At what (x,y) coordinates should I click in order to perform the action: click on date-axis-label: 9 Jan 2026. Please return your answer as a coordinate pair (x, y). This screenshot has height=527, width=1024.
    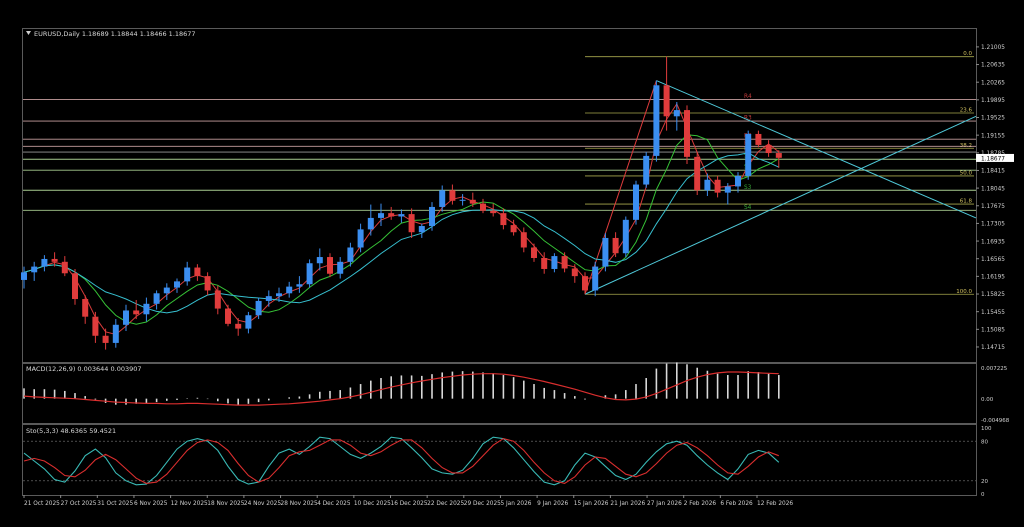
    Looking at the image, I should click on (552, 504).